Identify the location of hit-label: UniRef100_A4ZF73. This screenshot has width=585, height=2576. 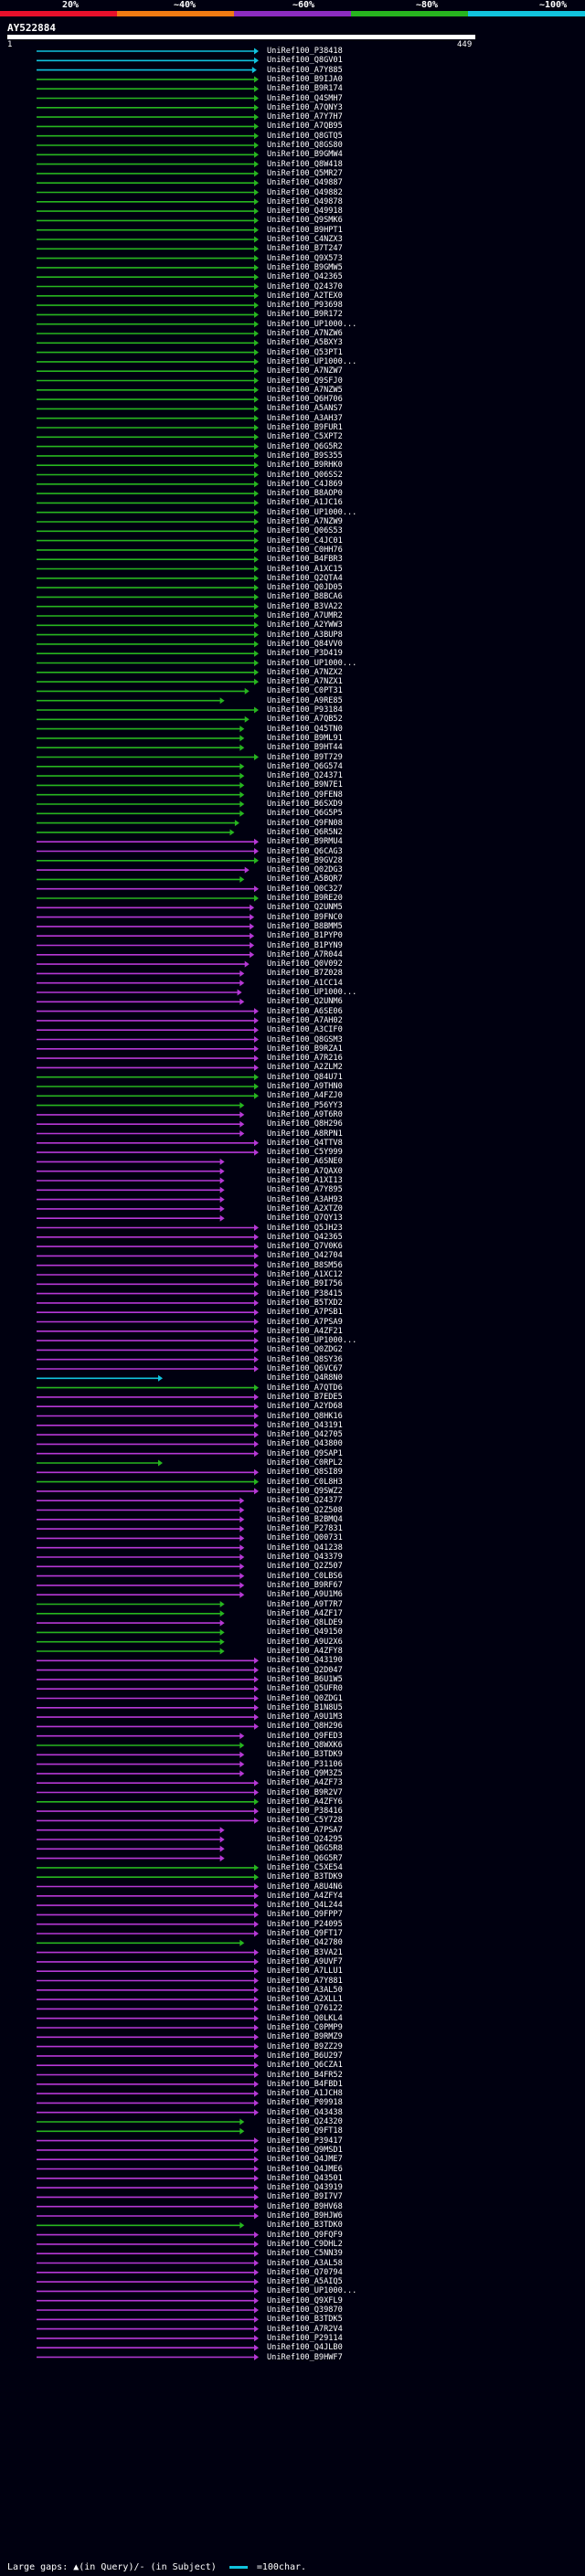
(305, 1783).